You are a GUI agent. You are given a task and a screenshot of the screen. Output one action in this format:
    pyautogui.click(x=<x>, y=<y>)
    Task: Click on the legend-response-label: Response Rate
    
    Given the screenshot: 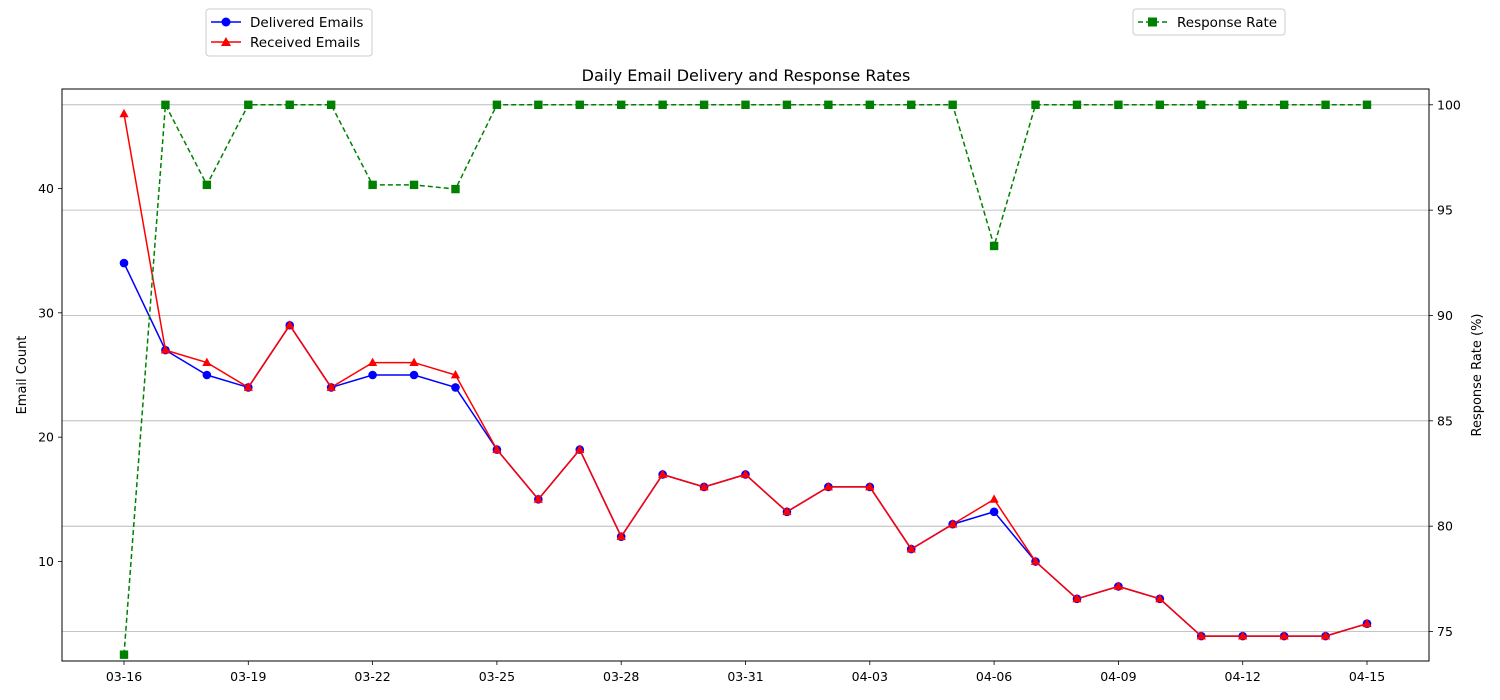 What is the action you would take?
    pyautogui.click(x=1227, y=23)
    